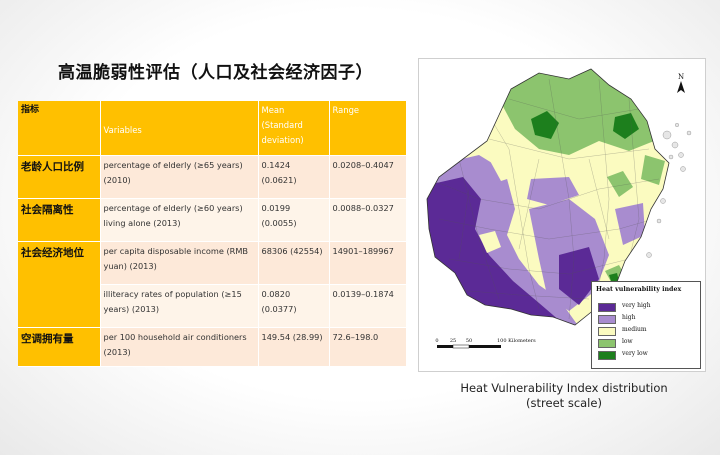 The image size is (720, 455). Describe the element at coordinates (179, 128) in the screenshot. I see `header-variable: Variables` at that location.